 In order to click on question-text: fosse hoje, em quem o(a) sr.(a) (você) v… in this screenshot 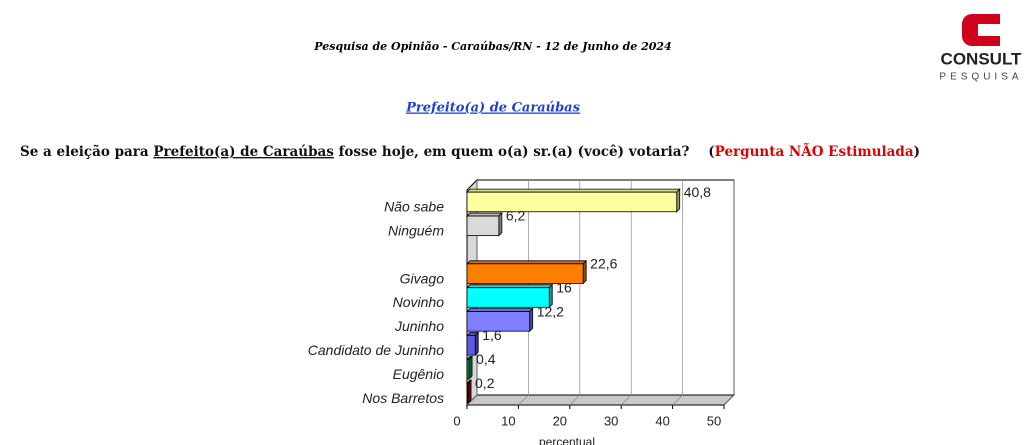, I will do `click(524, 152)`.